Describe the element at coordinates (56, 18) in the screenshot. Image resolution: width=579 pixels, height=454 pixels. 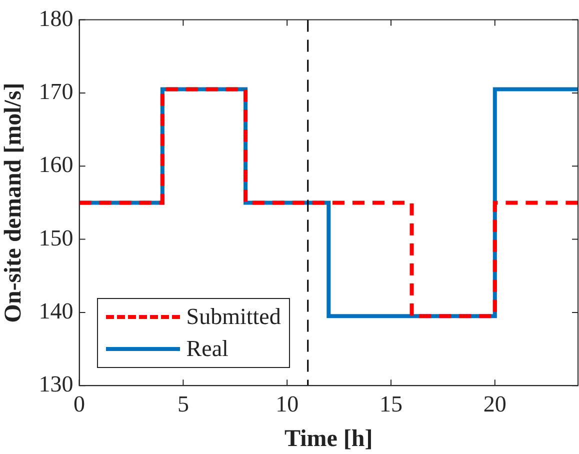
I see `y-tick-label: 180` at that location.